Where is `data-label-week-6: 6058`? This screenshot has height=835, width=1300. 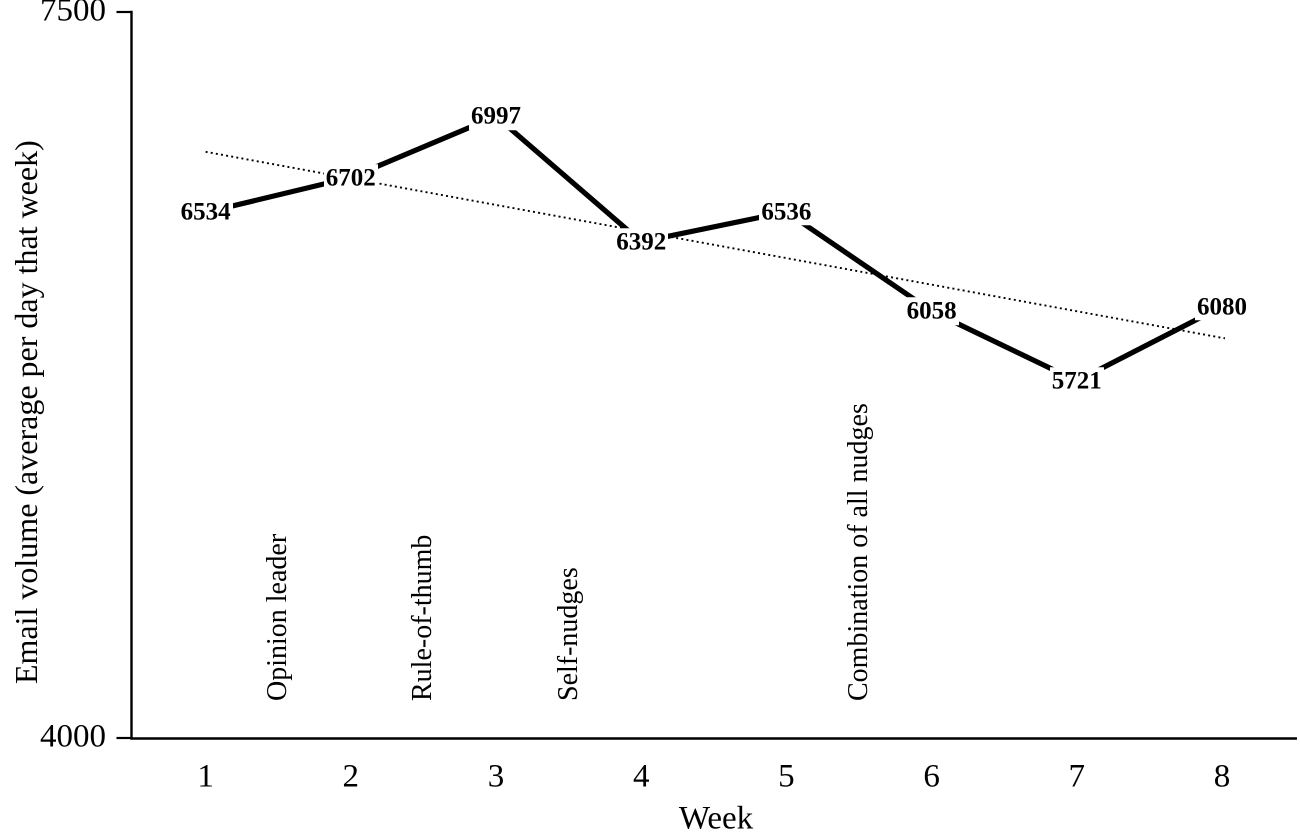 data-label-week-6: 6058 is located at coordinates (931, 311).